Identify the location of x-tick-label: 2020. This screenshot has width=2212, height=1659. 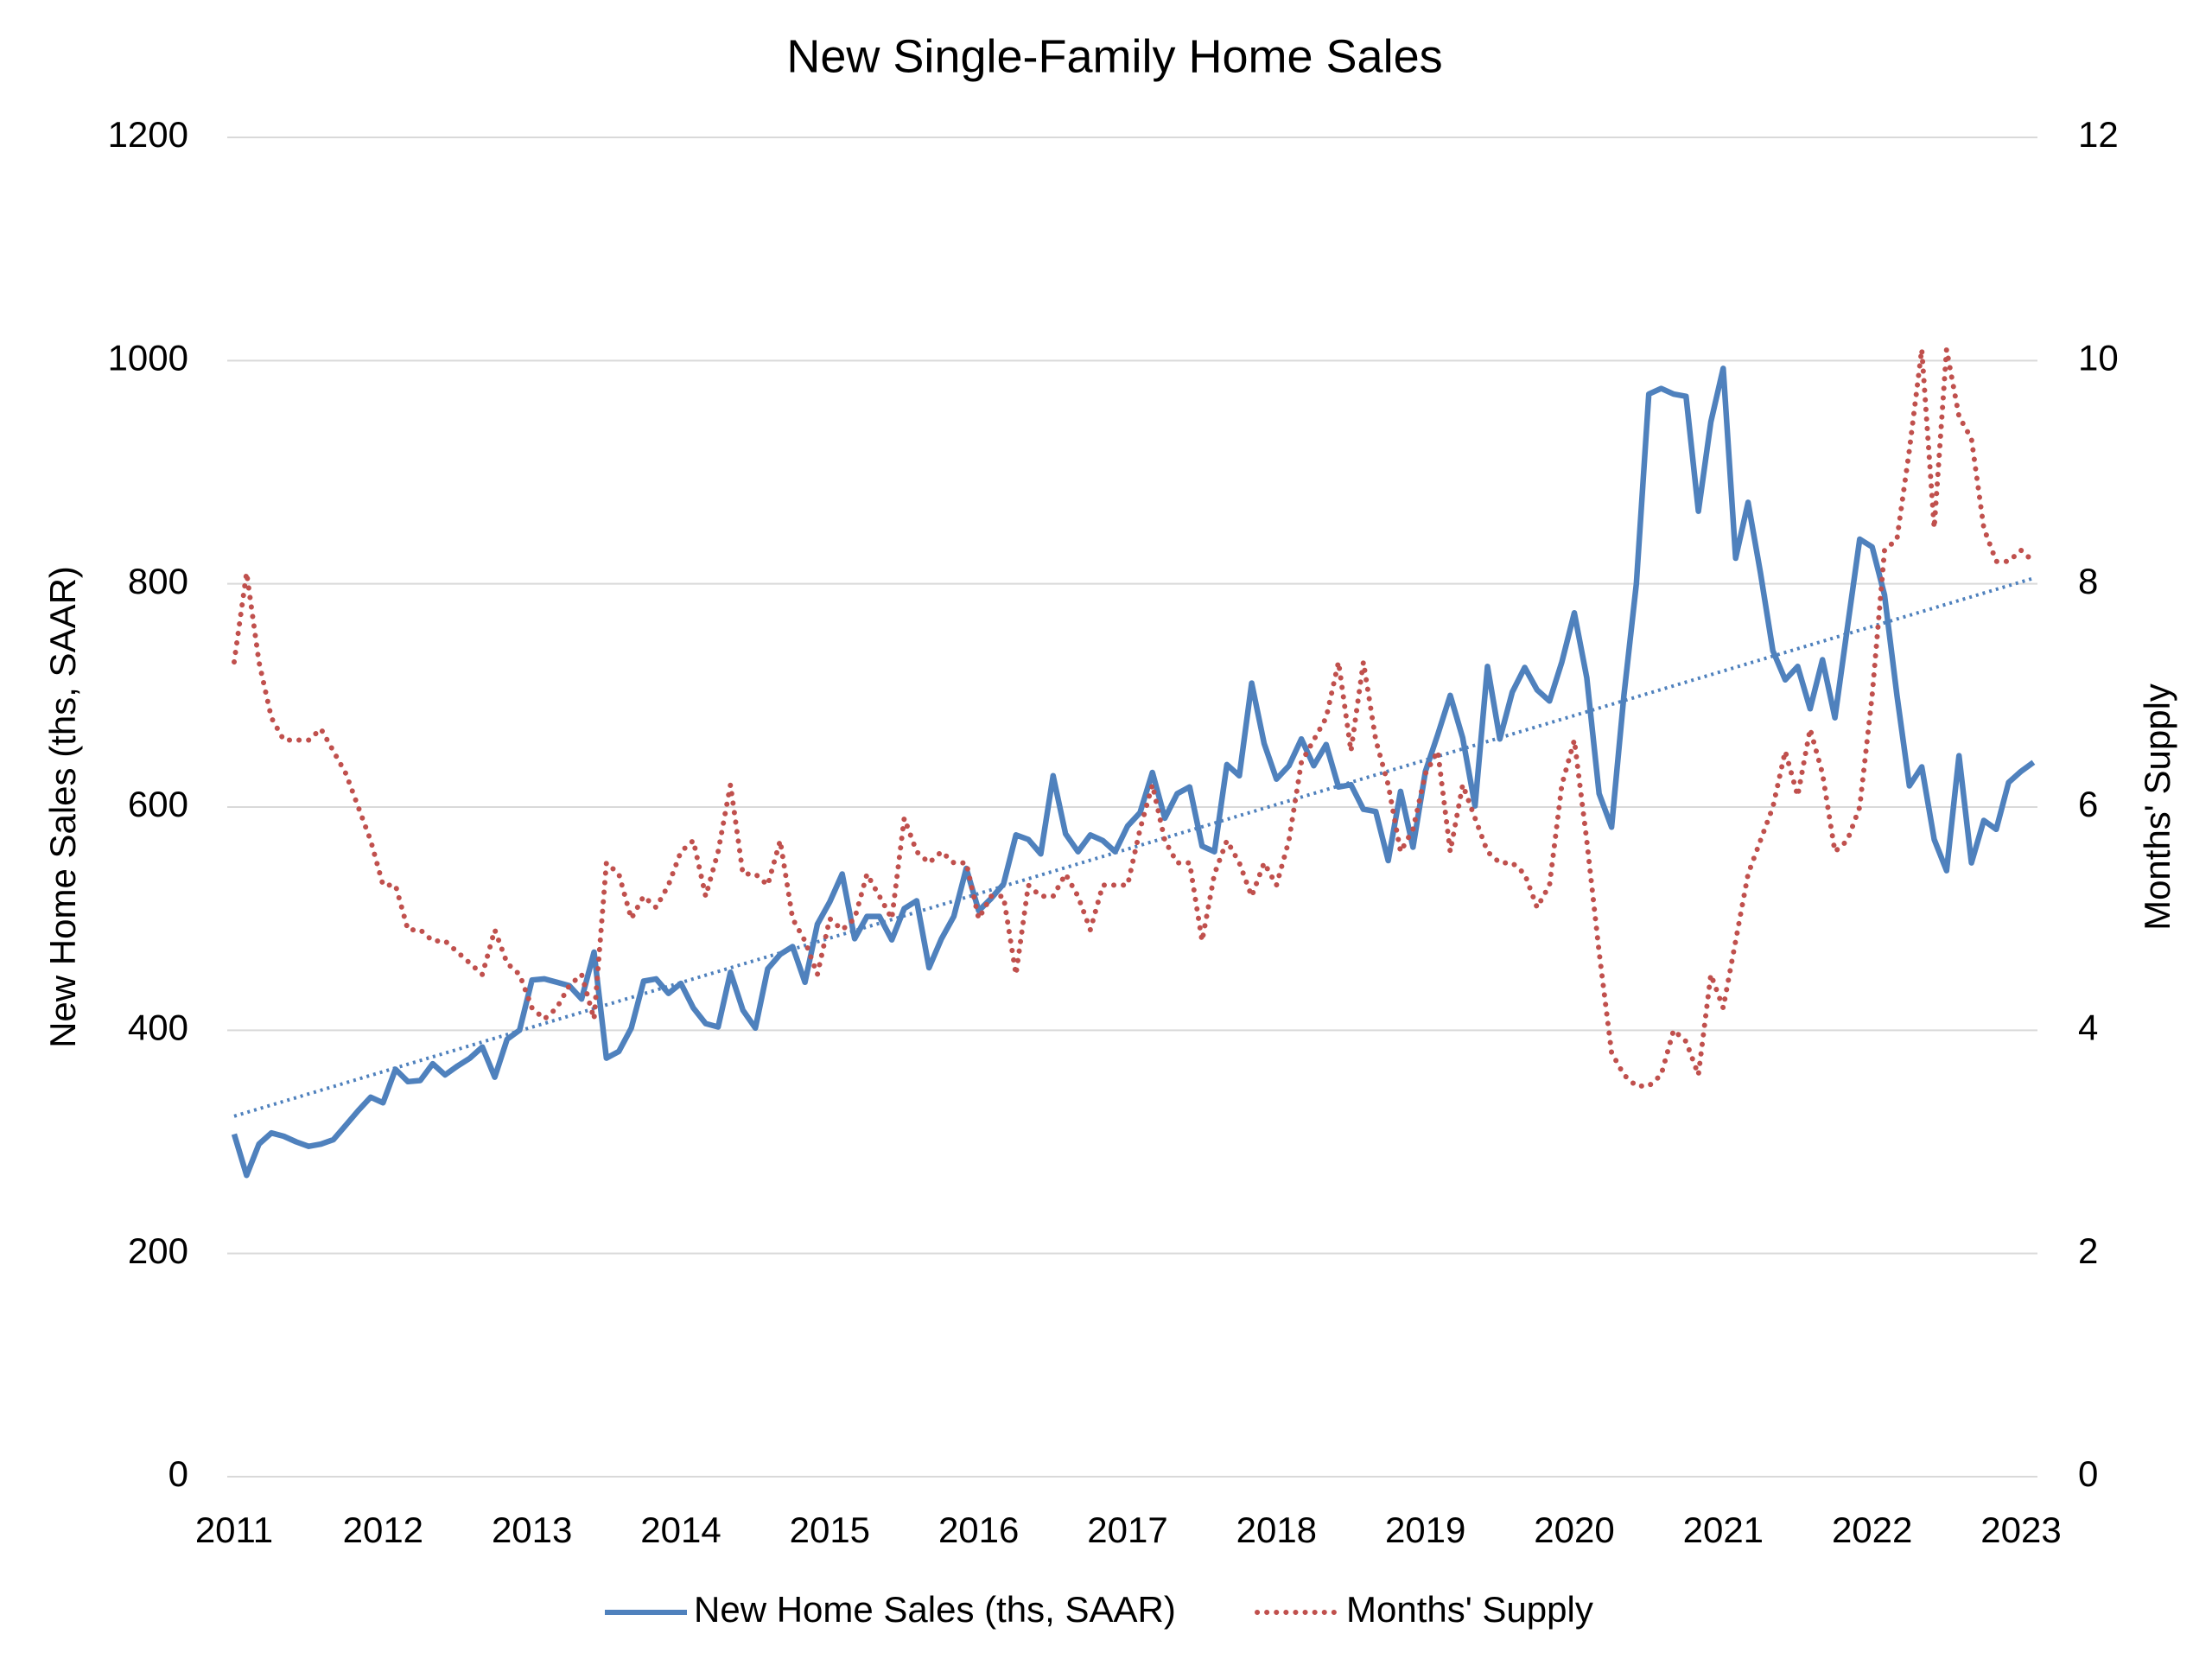
(1574, 1530).